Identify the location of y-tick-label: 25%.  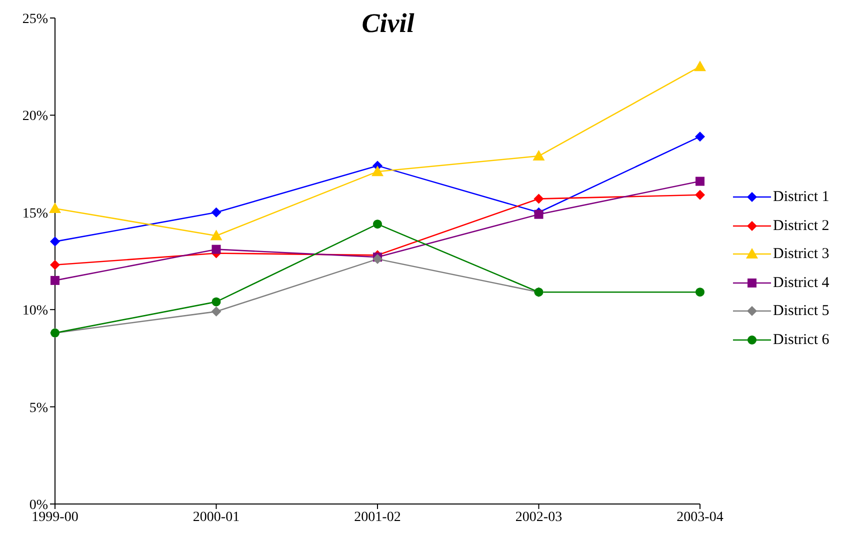
(35, 19).